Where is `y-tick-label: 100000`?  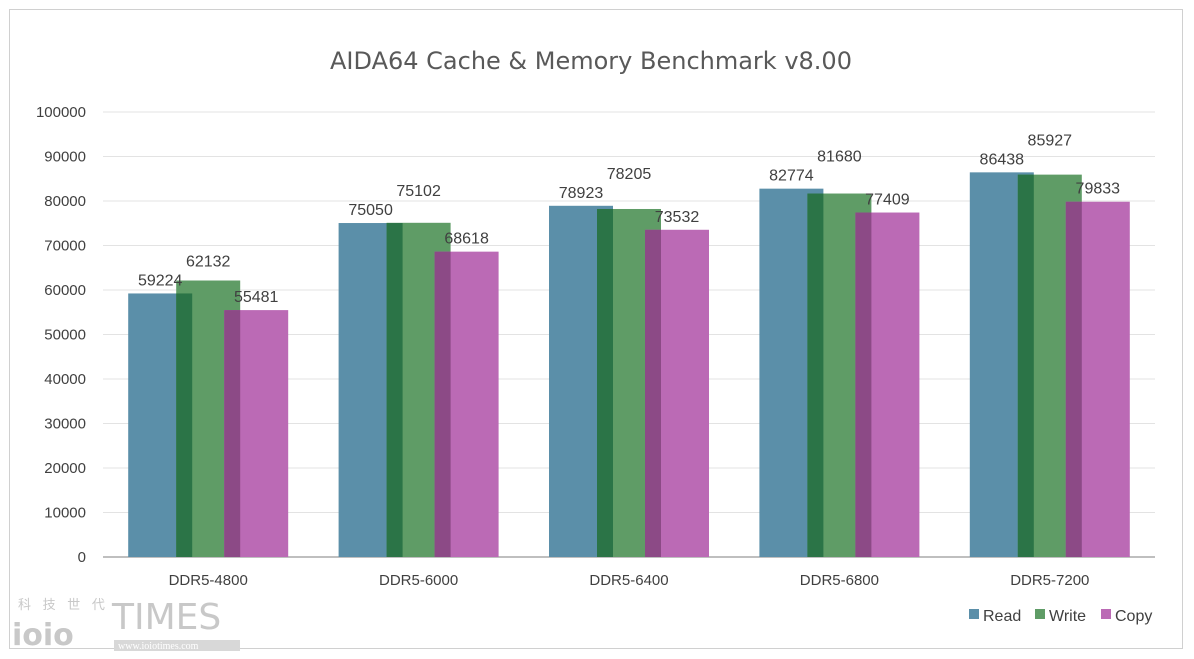 y-tick-label: 100000 is located at coordinates (61, 112).